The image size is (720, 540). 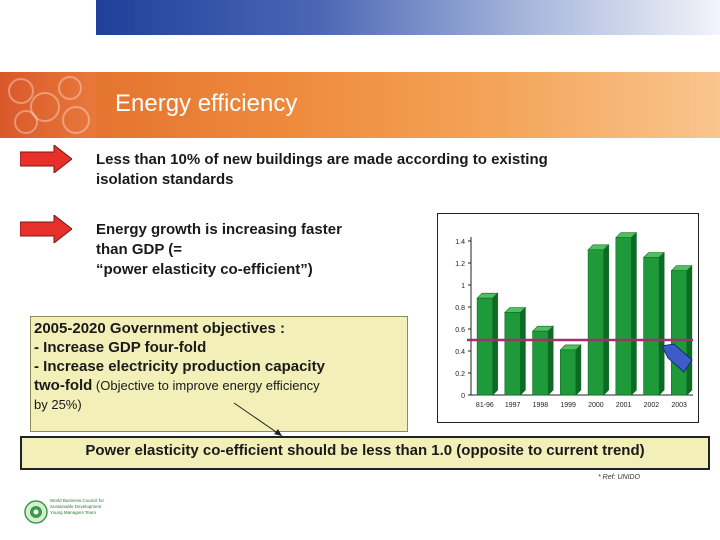 What do you see at coordinates (48, 105) in the screenshot?
I see `title-decoration` at bounding box center [48, 105].